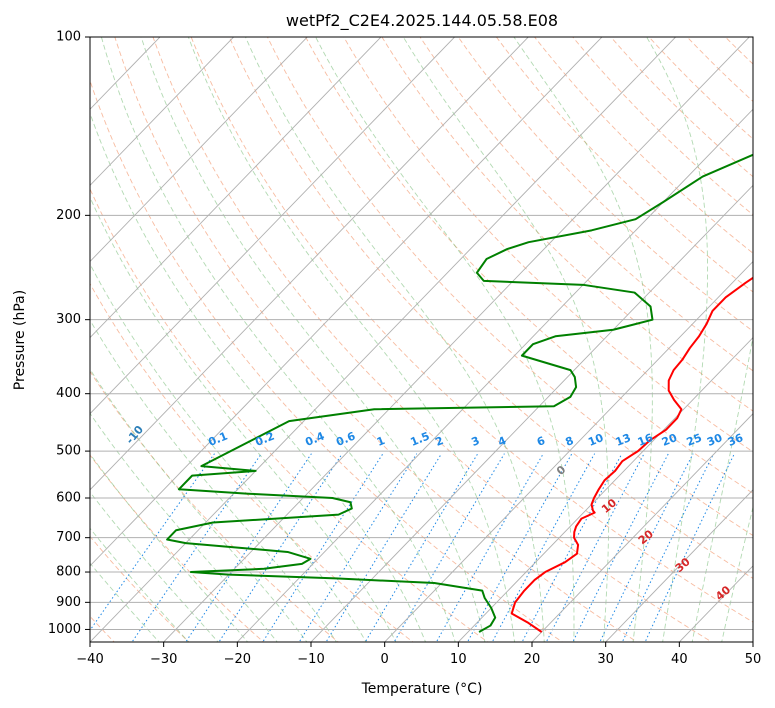 The height and width of the screenshot is (708, 775). What do you see at coordinates (609, 506) in the screenshot?
I see `moist-adiabat-label: 10` at bounding box center [609, 506].